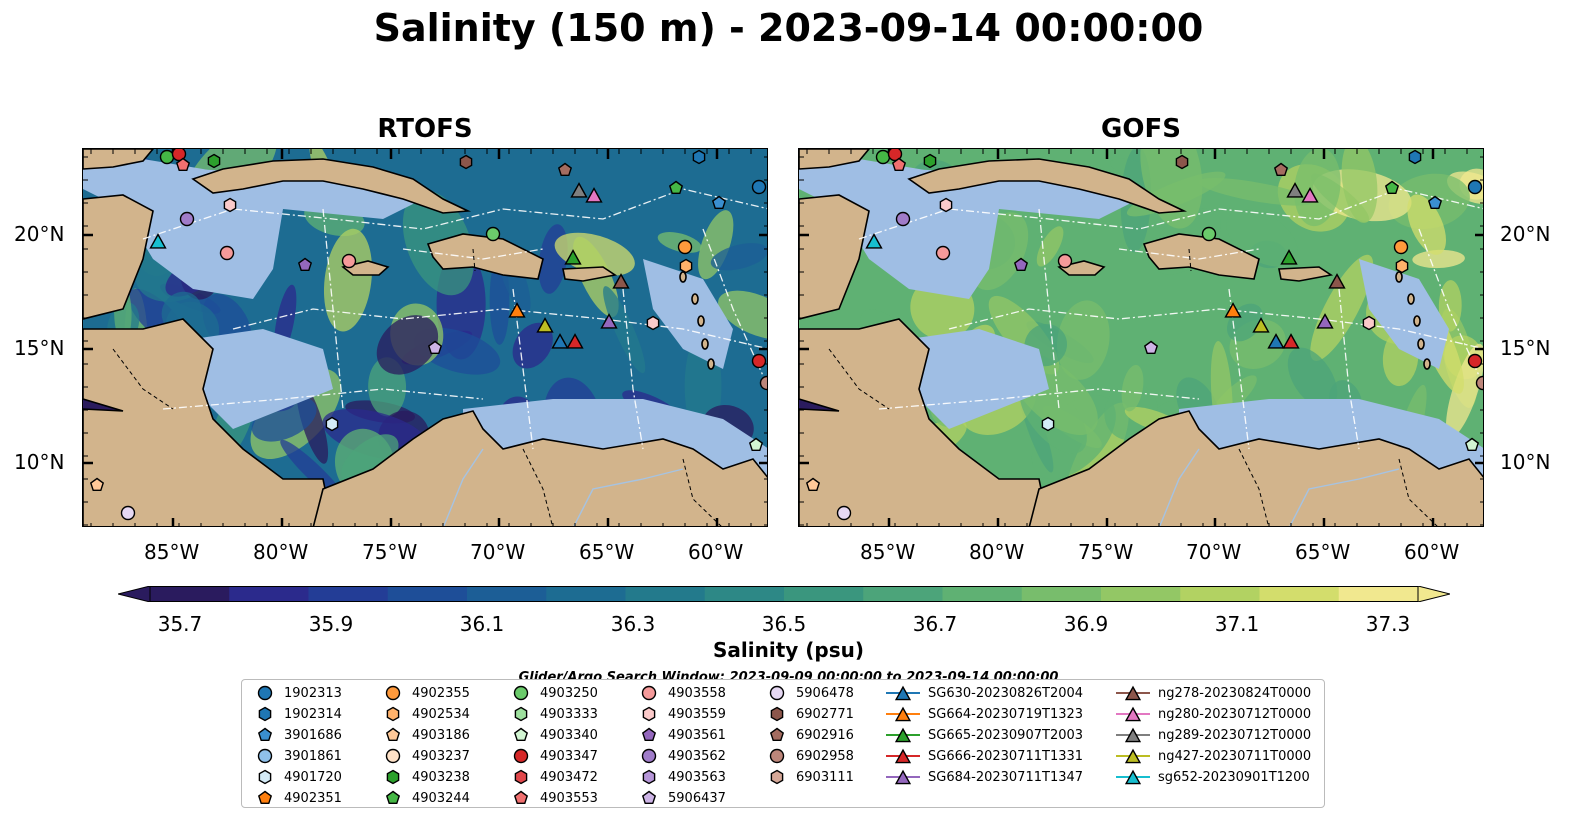  I want to click on legend-item-label: 4903561, so click(697, 735).